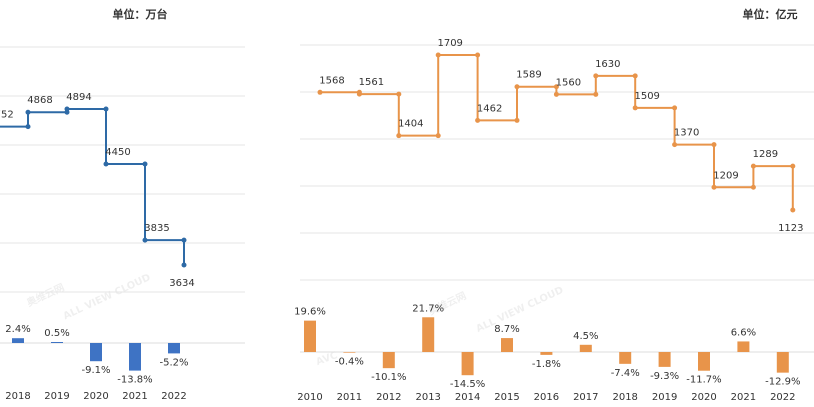  Describe the element at coordinates (506, 329) in the screenshot. I see `growth-label: 8.7%` at that location.